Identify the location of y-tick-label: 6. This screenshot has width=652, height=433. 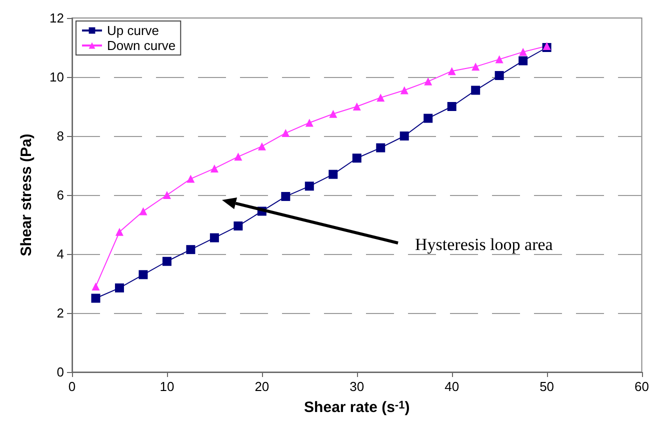
(60, 195).